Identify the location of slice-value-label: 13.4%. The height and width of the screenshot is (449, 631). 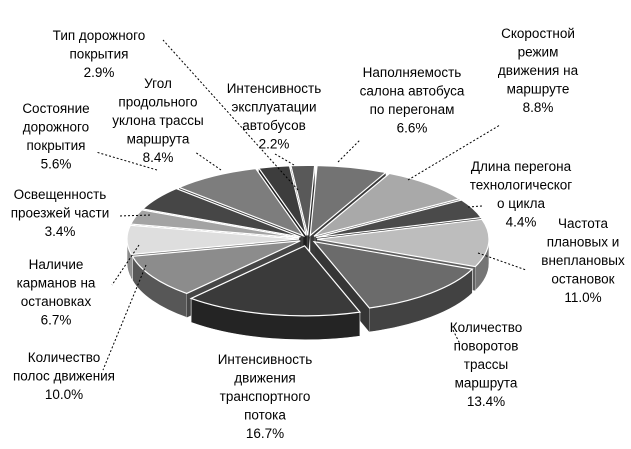
(486, 401).